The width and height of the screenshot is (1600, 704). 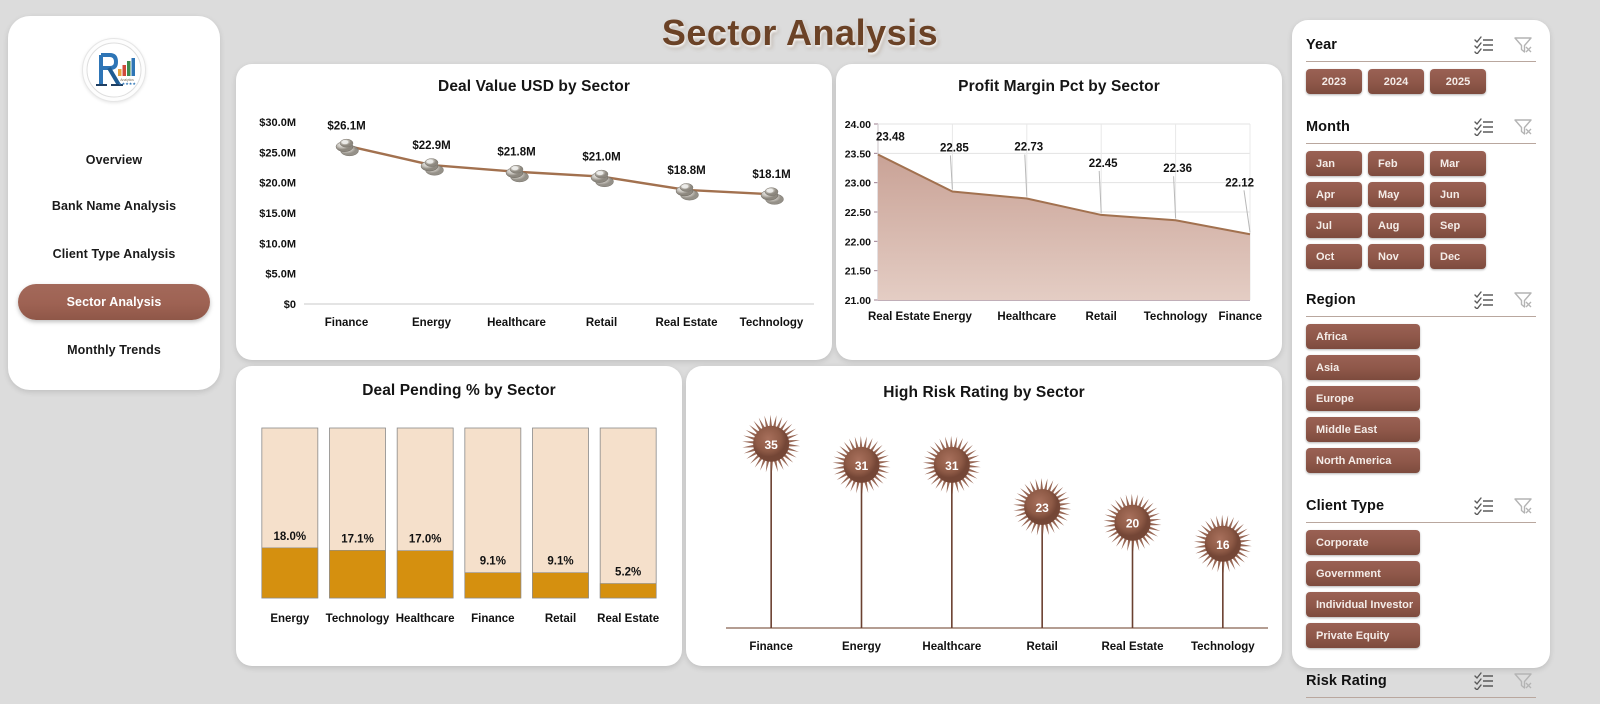 What do you see at coordinates (858, 125) in the screenshot?
I see `svg-text: 24.00` at bounding box center [858, 125].